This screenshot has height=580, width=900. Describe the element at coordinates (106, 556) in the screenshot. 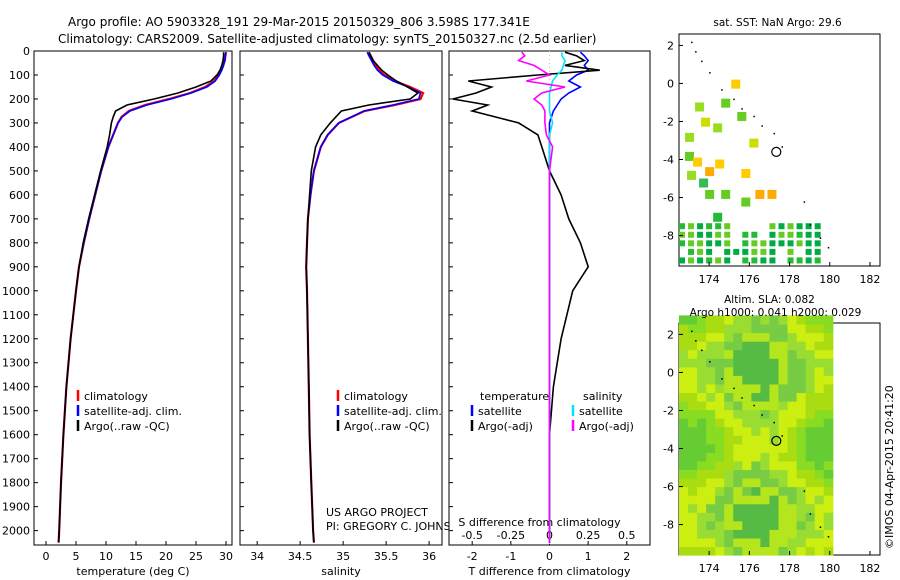

I see `x-tick-label: 10` at that location.